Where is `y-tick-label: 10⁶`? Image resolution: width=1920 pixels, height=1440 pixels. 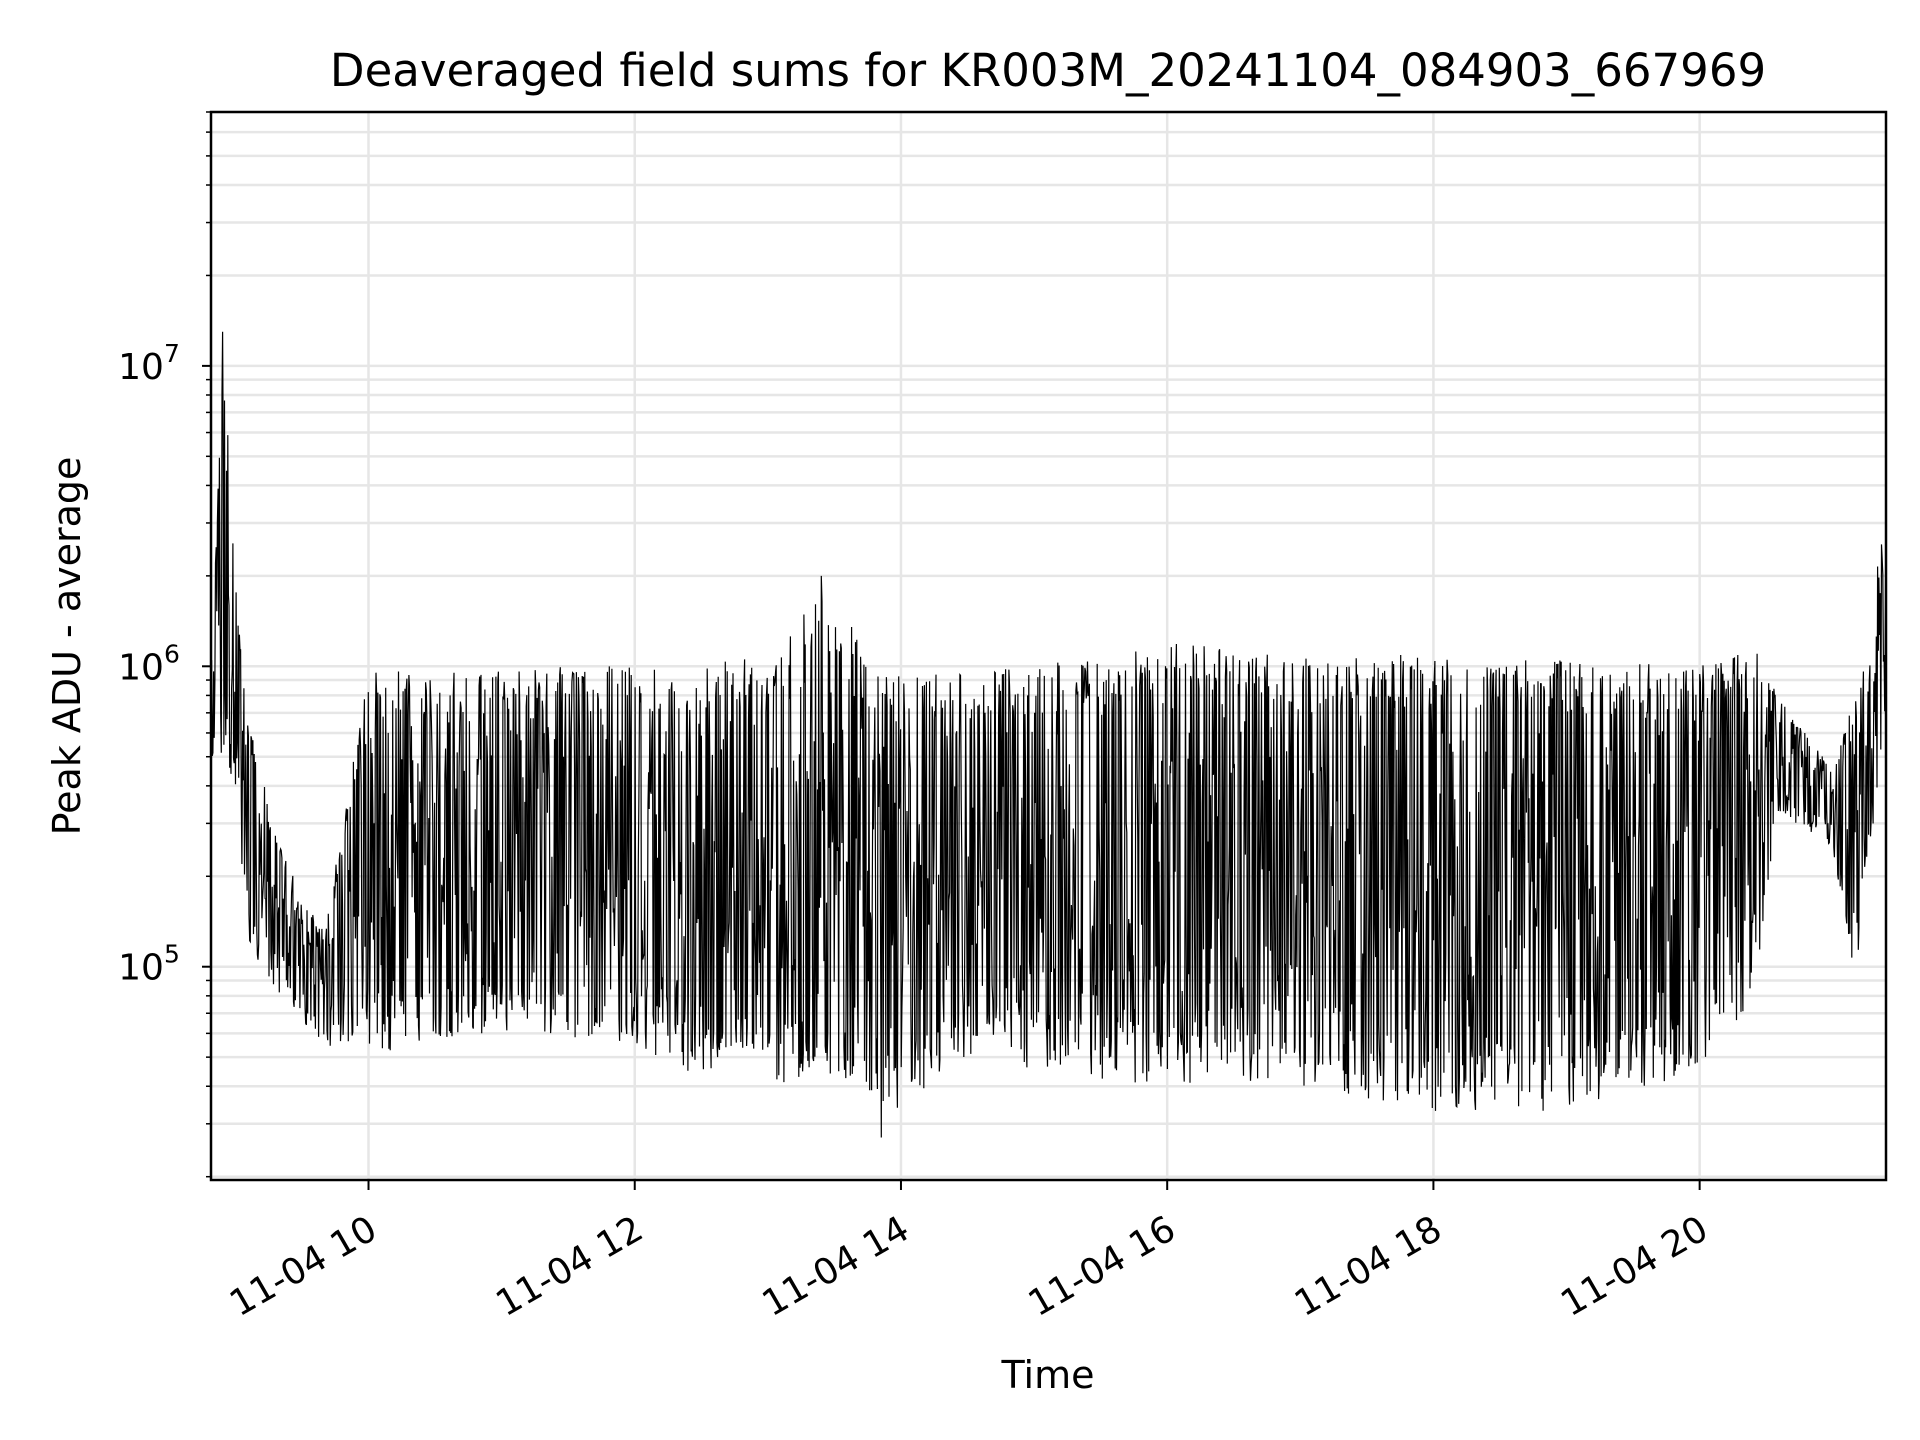 y-tick-label: 10⁶ is located at coordinates (149, 663).